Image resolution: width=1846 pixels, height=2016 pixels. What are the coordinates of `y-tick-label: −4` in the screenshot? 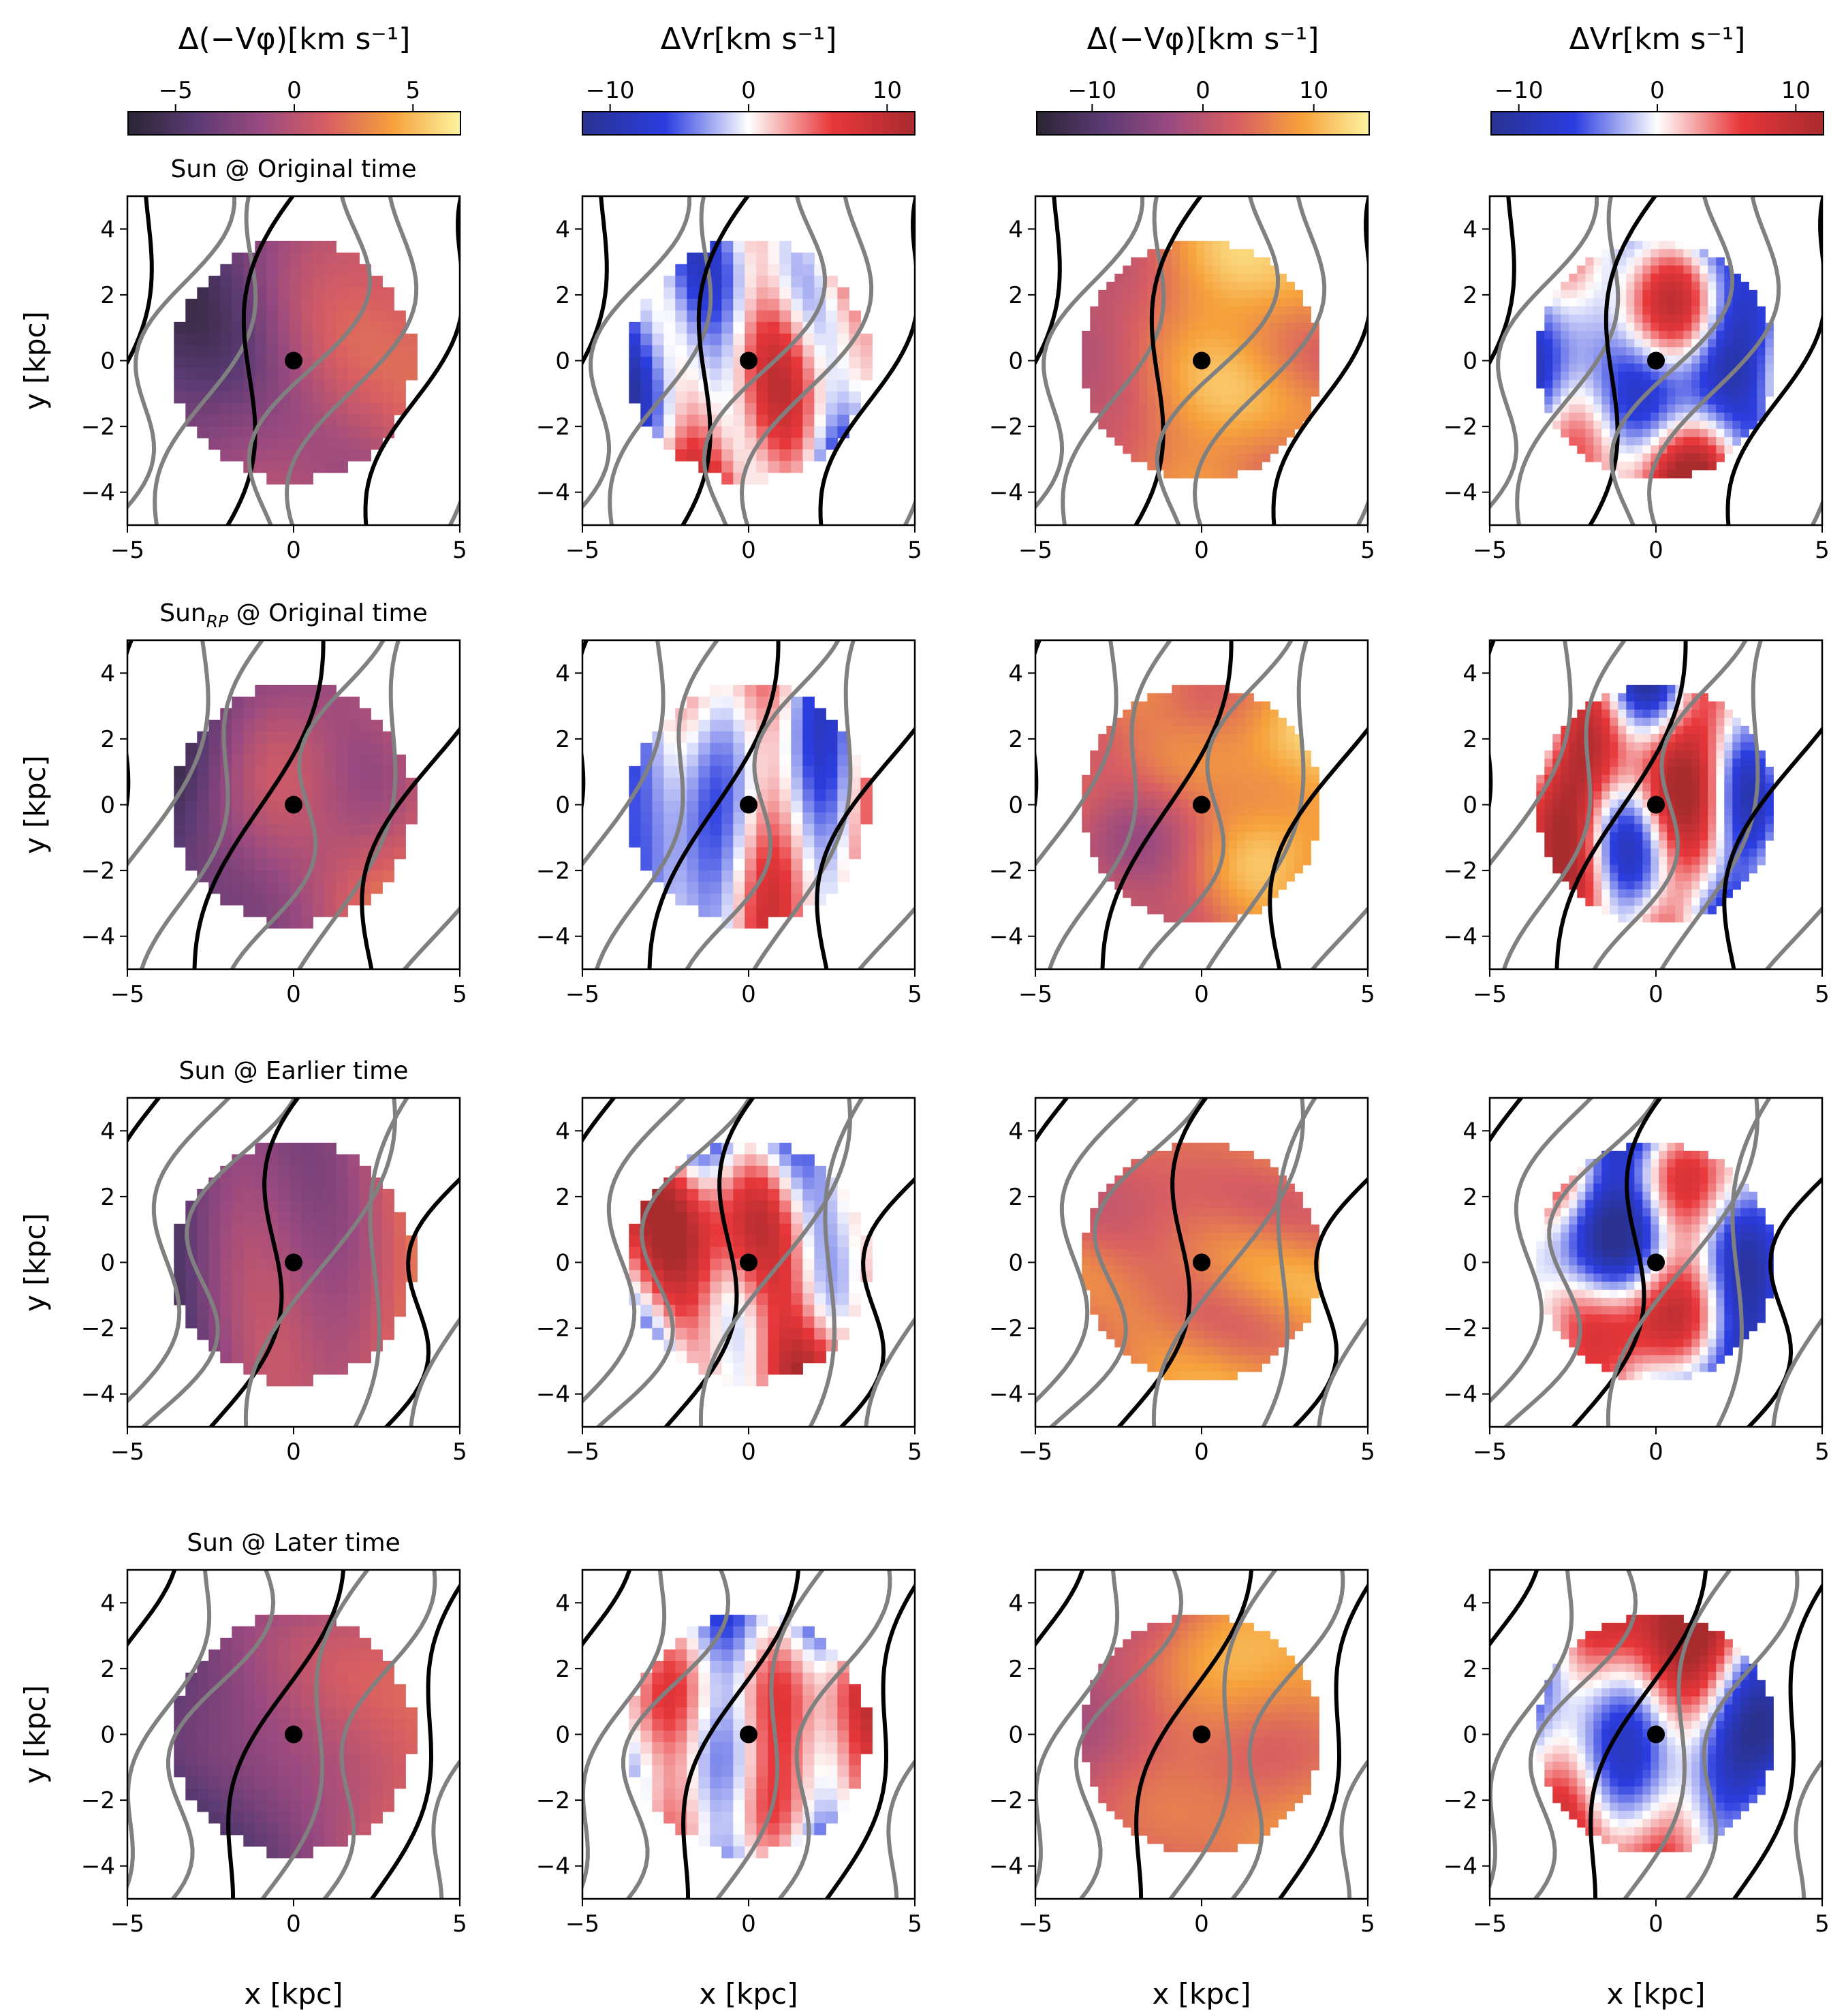 It's located at (1006, 937).